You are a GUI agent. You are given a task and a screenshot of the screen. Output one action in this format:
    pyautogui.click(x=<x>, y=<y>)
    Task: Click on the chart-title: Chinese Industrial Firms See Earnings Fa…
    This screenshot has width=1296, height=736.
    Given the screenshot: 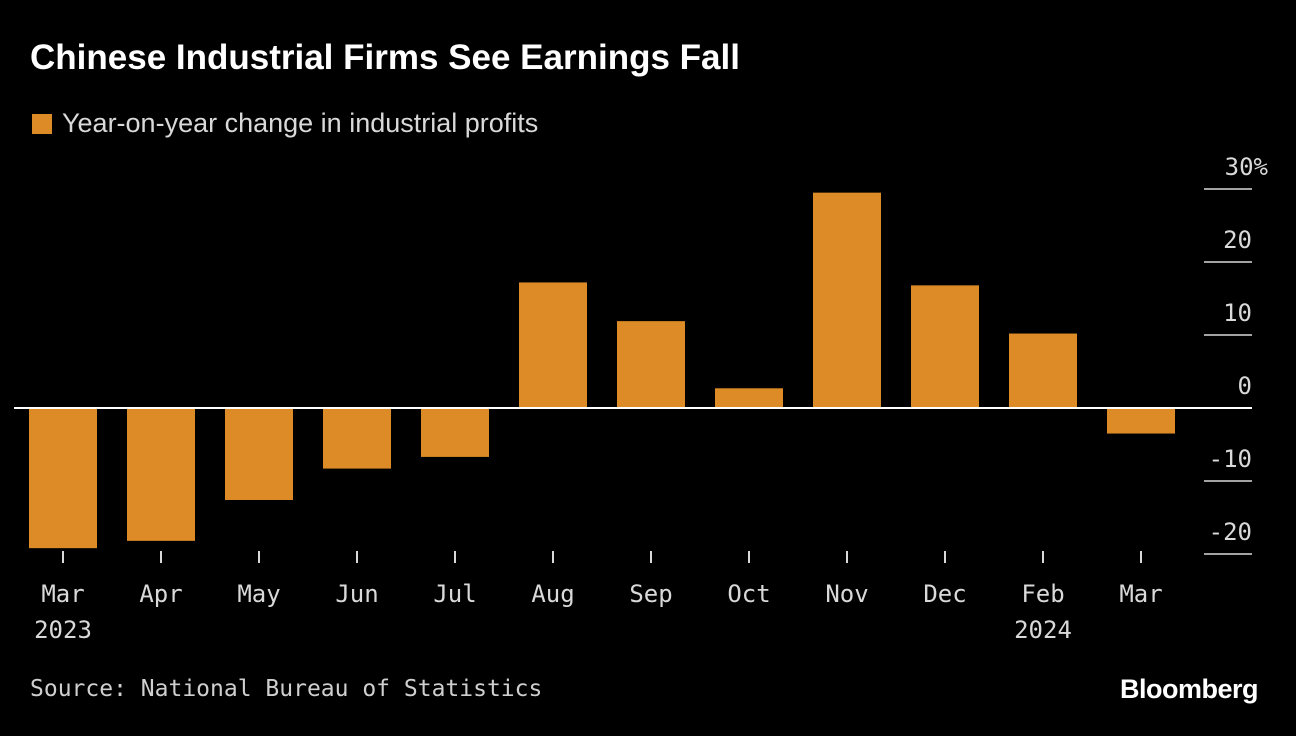 What is the action you would take?
    pyautogui.click(x=385, y=57)
    